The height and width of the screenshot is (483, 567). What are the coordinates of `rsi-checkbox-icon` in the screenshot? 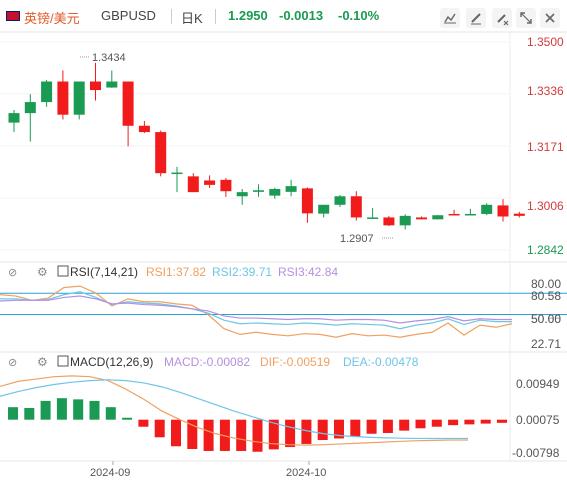 It's located at (63, 271).